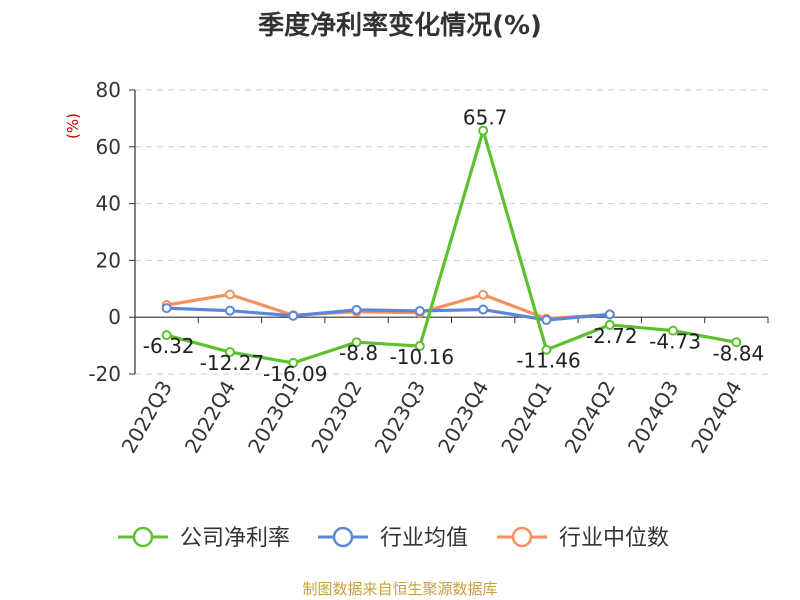 The width and height of the screenshot is (800, 600). What do you see at coordinates (463, 417) in the screenshot?
I see `x-tick-label: 2023Q4` at bounding box center [463, 417].